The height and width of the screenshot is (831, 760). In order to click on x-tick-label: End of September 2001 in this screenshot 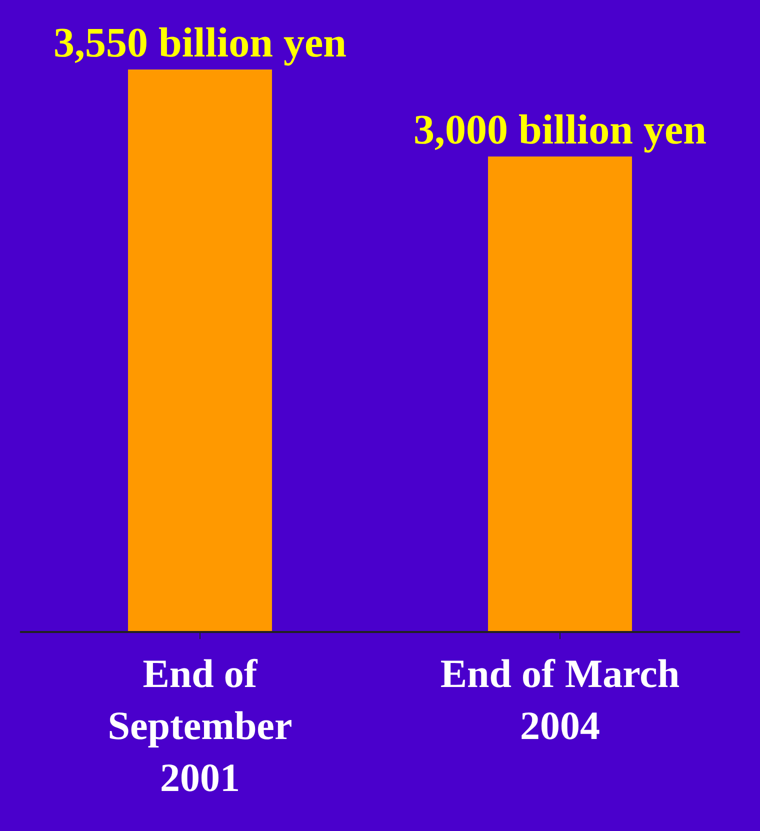, I will do `click(200, 725)`.